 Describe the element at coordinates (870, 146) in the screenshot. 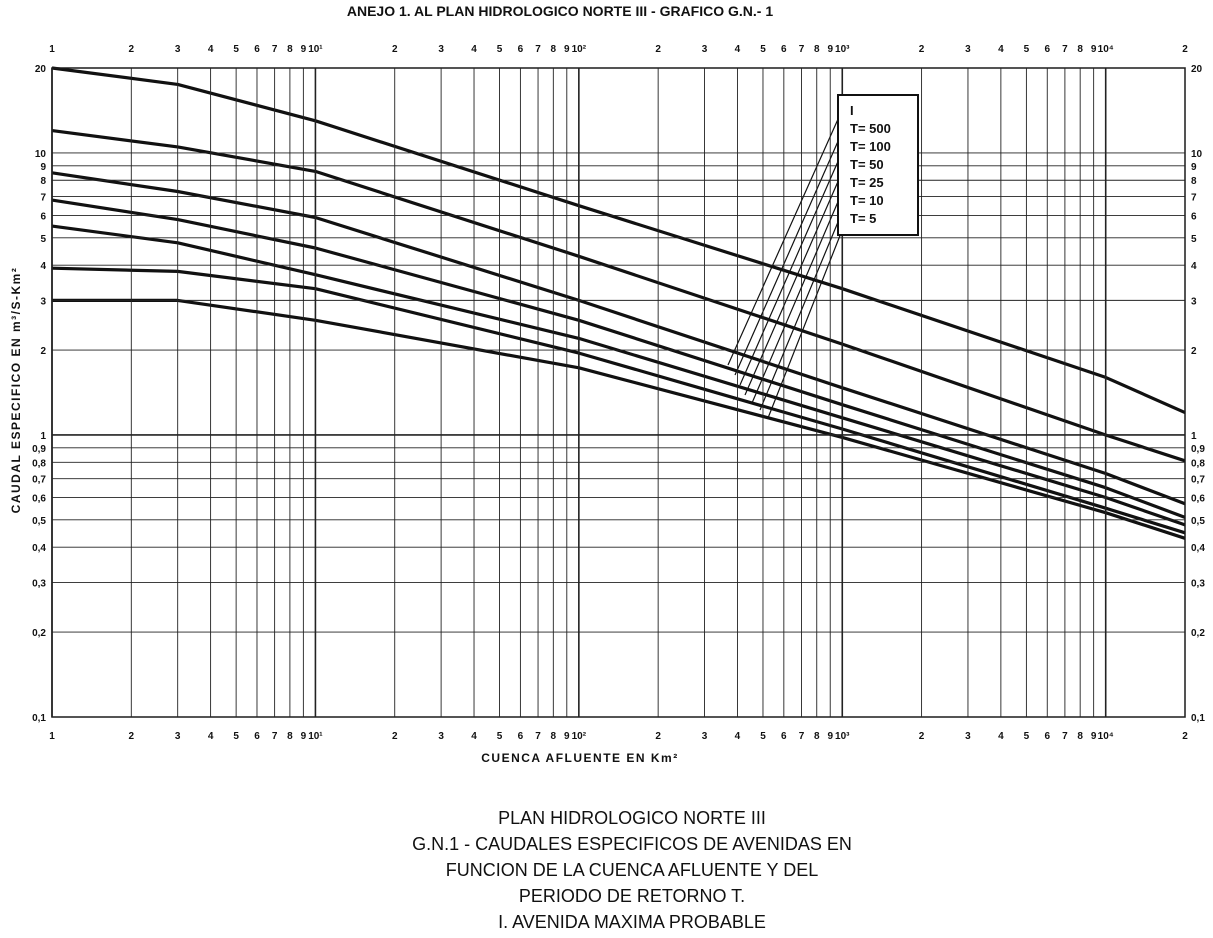

I see `legend-entry: T= 100` at that location.